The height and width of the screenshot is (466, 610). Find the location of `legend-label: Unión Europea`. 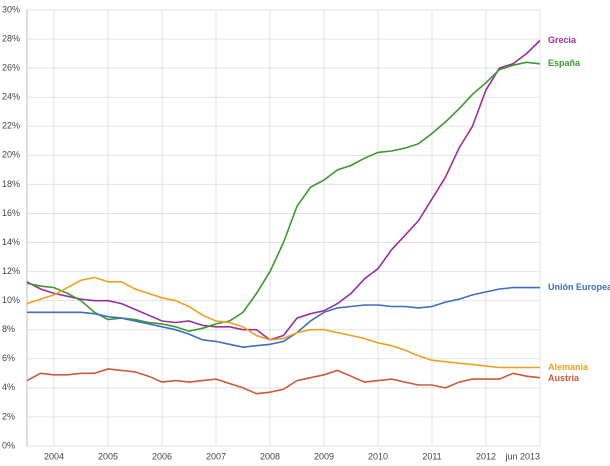

legend-label: Unión Europea is located at coordinates (579, 287).